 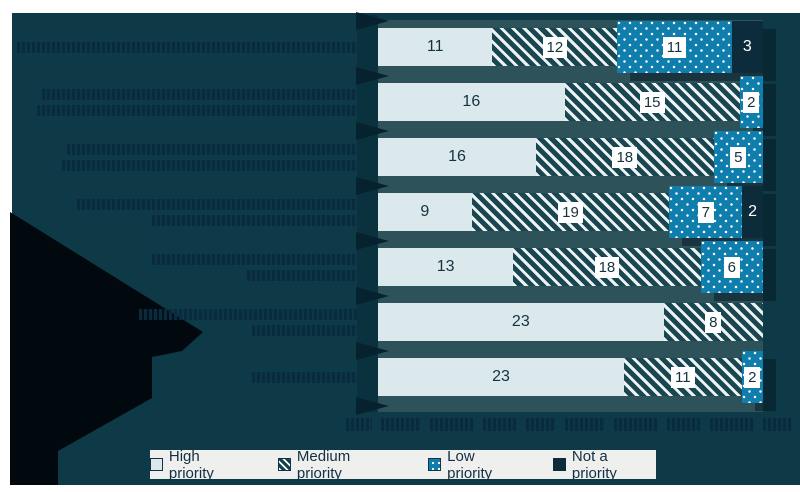 I want to click on bar-row: 13 18 6, so click(x=570, y=267).